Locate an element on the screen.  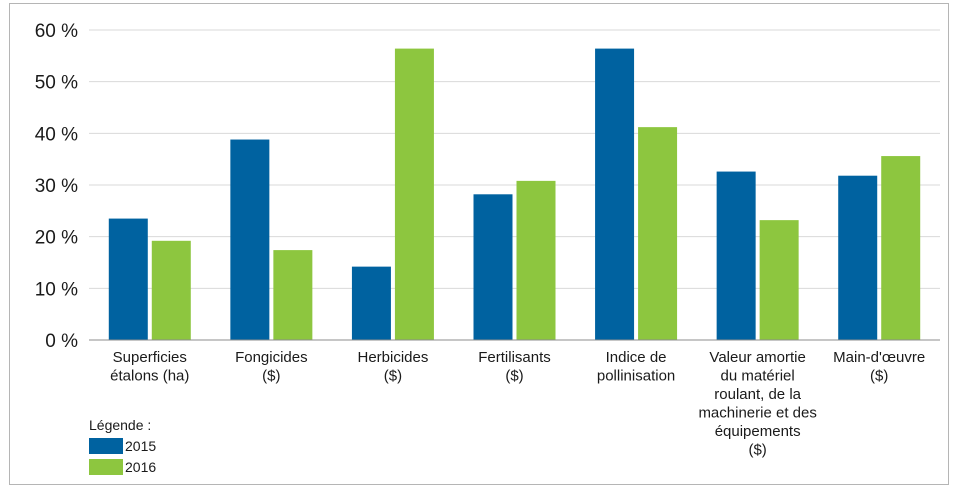
x-category-label: Fertilisants ($) is located at coordinates (514, 367).